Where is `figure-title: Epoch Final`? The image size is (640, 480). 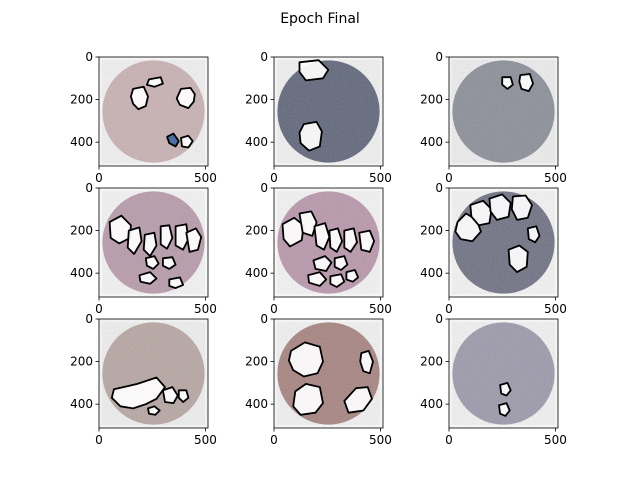
figure-title: Epoch Final is located at coordinates (320, 19).